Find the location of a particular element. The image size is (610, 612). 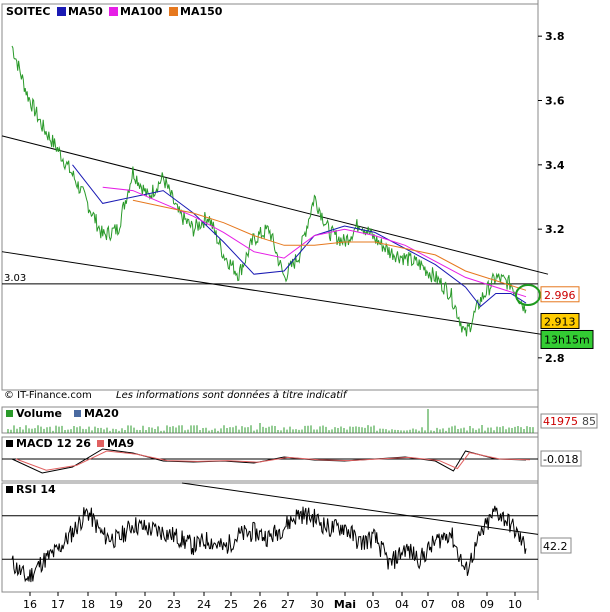

x-tick-label: Mai is located at coordinates (345, 604).